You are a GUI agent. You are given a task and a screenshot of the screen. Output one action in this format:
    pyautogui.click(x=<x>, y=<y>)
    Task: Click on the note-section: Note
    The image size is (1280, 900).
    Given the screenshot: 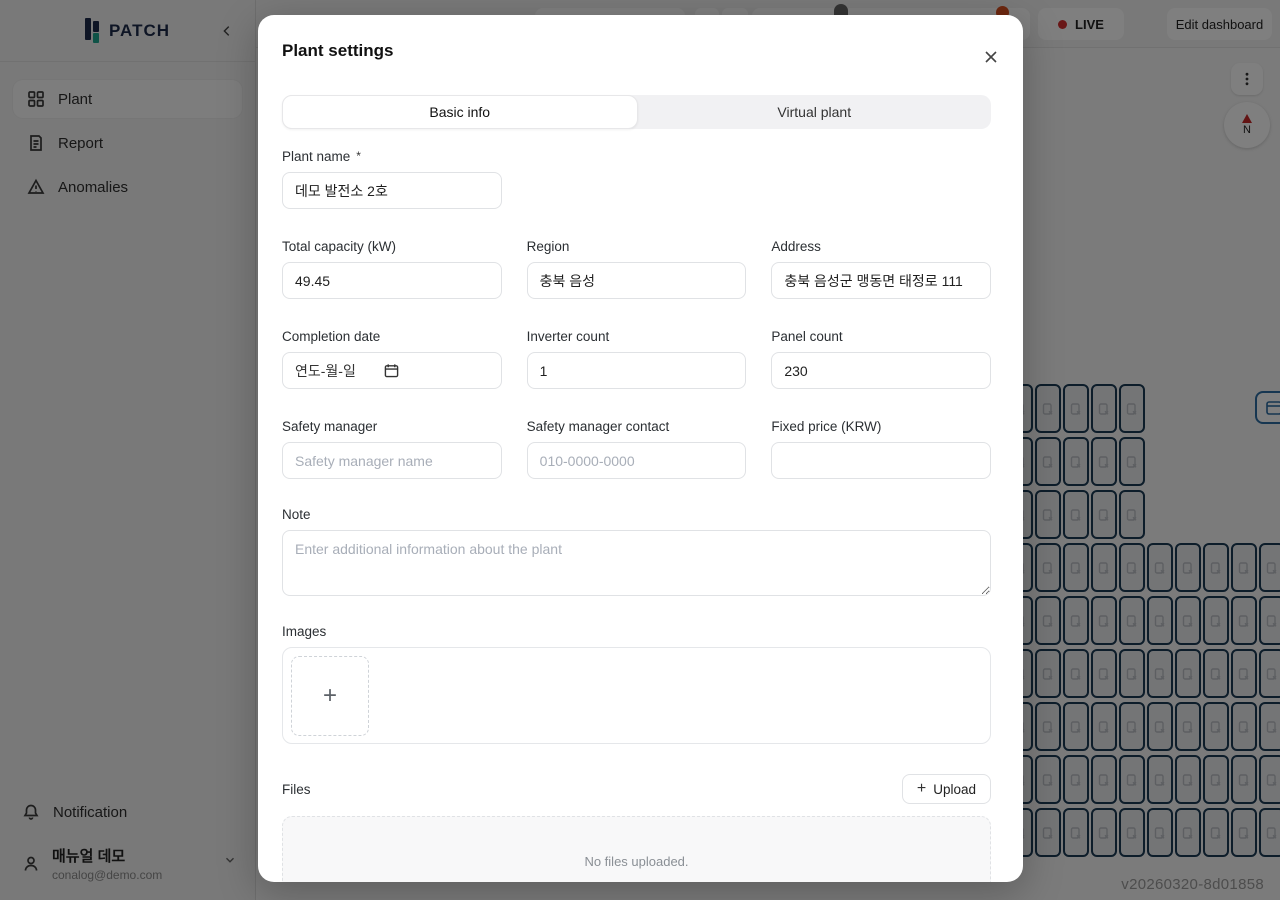 What is the action you would take?
    pyautogui.click(x=636, y=551)
    